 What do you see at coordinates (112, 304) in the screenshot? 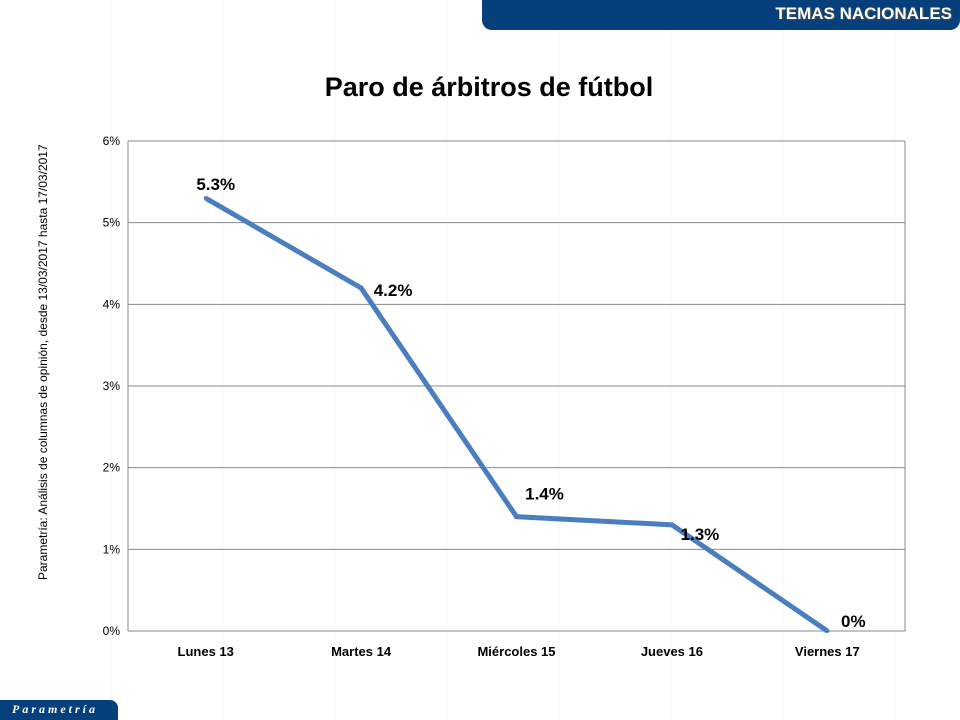
I see `y-tick-label: 4%` at bounding box center [112, 304].